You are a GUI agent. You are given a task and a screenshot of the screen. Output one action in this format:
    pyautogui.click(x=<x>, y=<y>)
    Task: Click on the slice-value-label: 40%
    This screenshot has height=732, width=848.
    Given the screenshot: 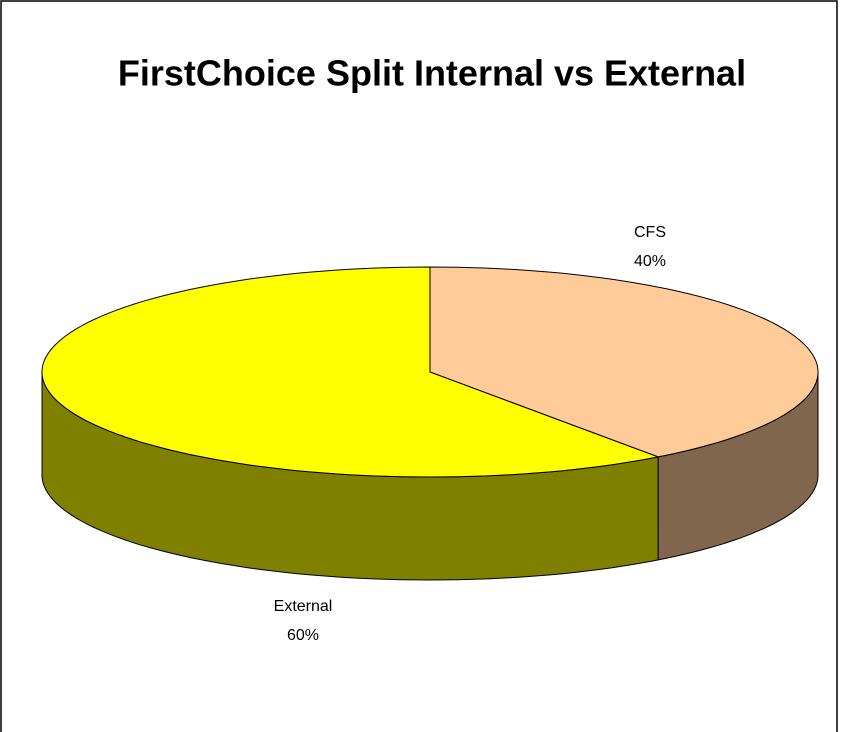 What is the action you would take?
    pyautogui.click(x=650, y=261)
    